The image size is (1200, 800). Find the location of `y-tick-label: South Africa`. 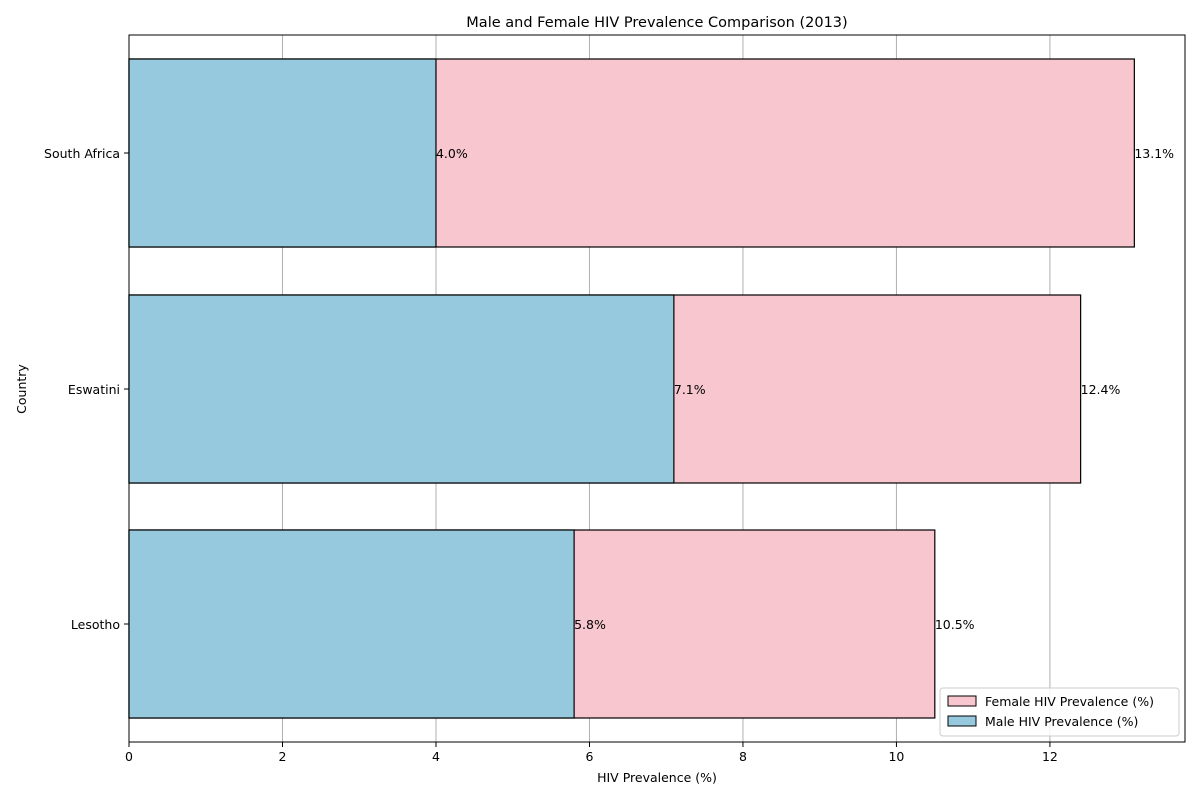

y-tick-label: South Africa is located at coordinates (82, 153).